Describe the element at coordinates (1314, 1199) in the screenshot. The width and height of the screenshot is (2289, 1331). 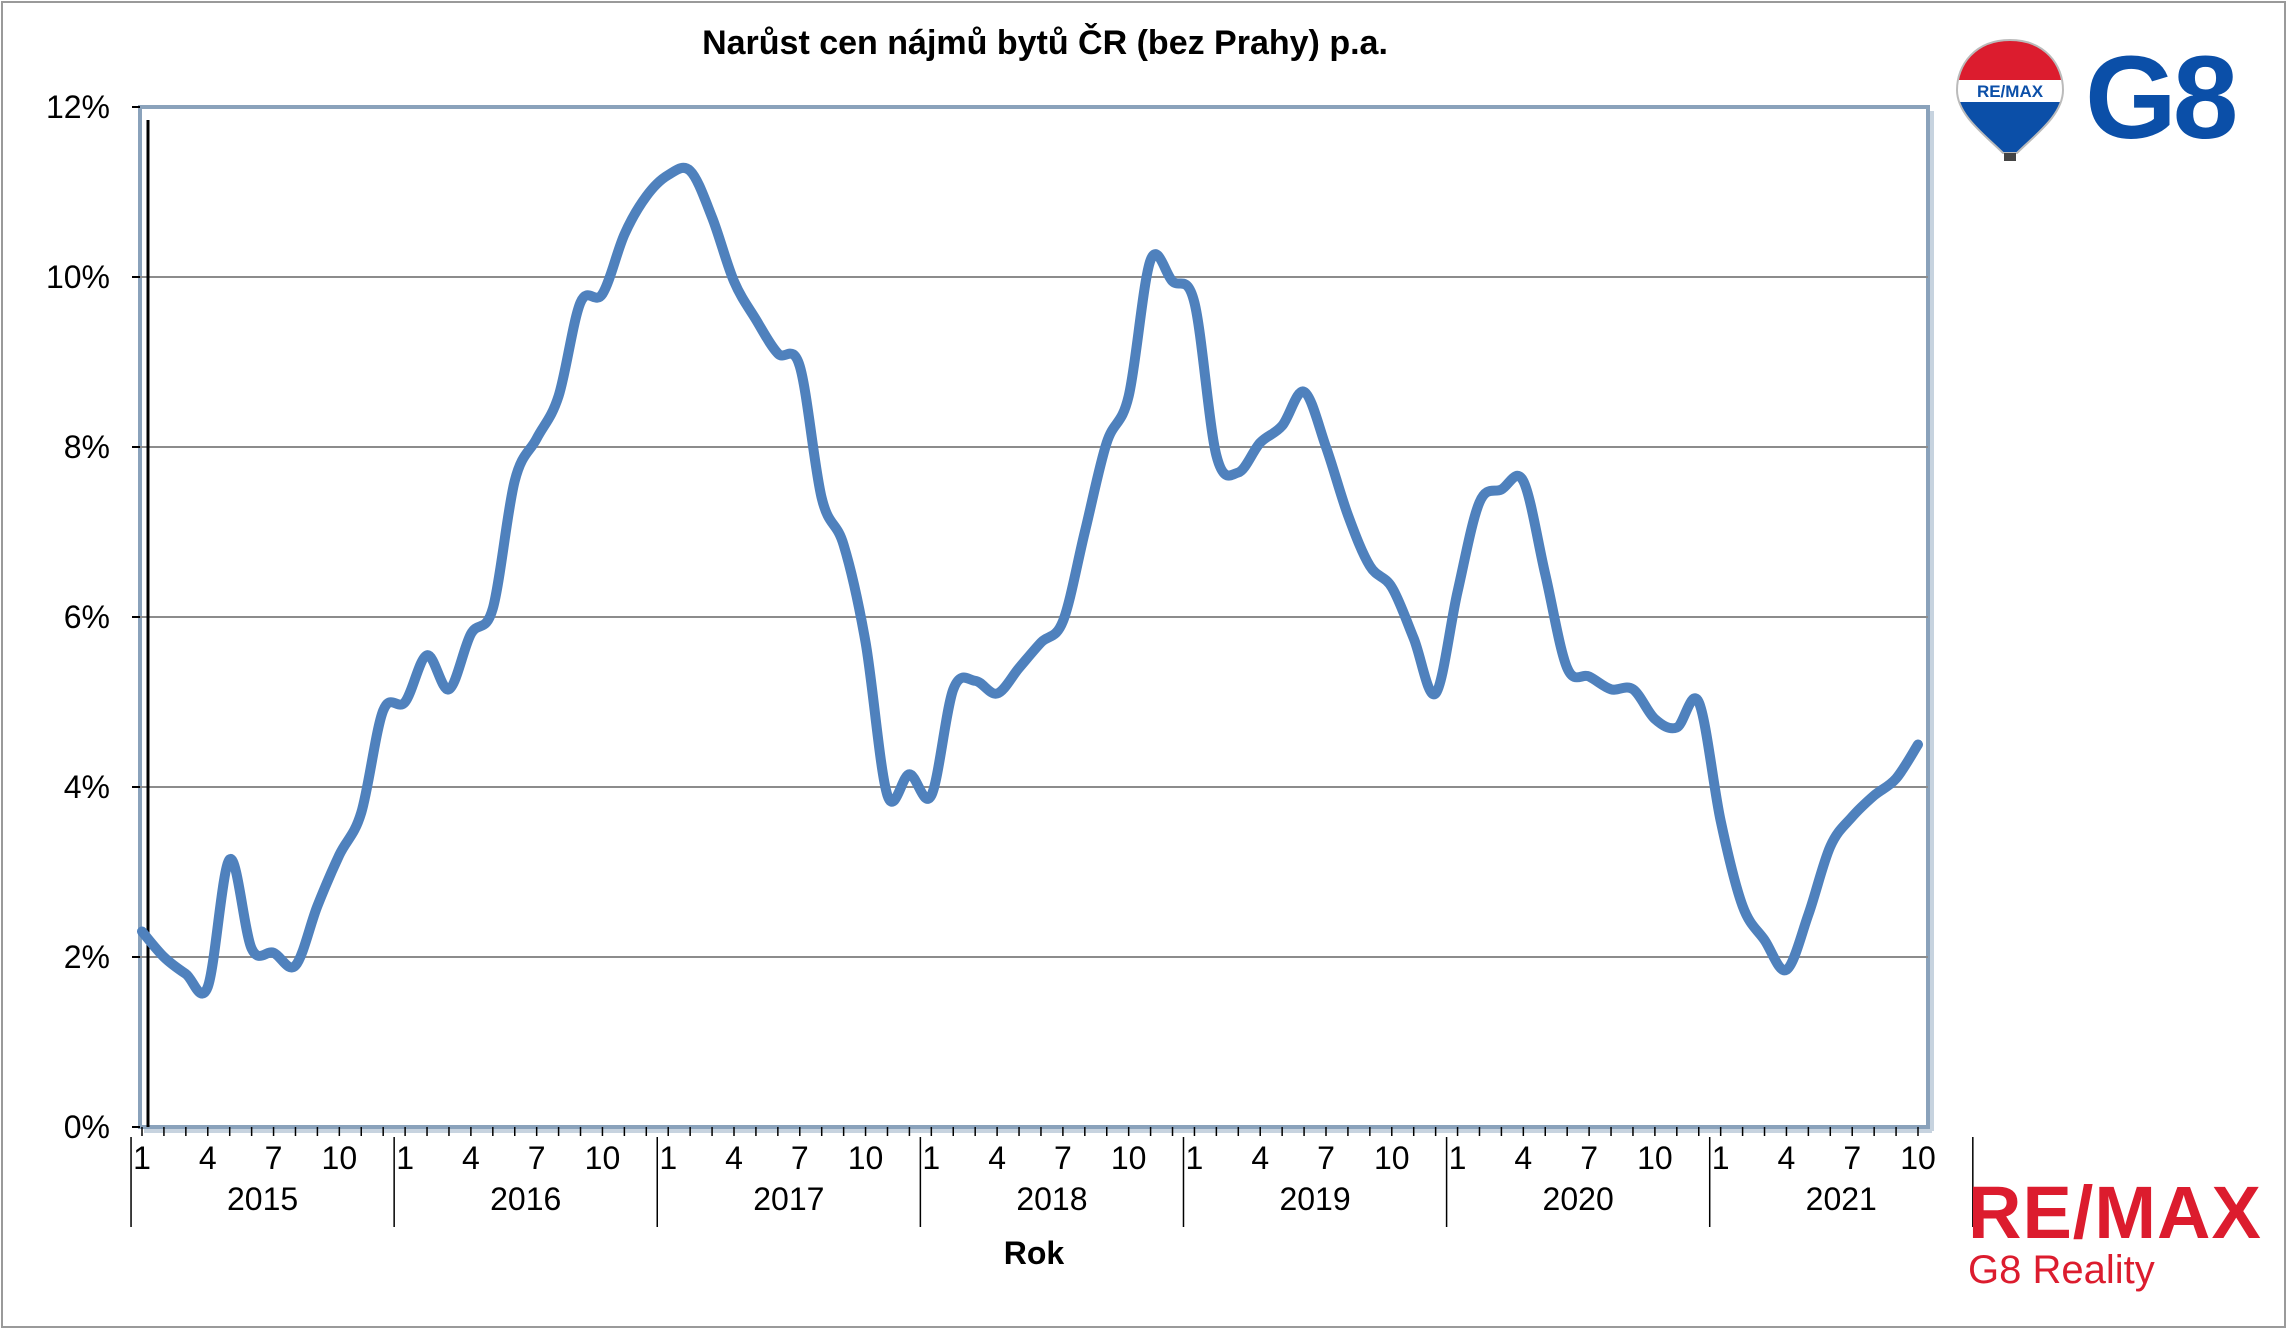
I see `year-label: 2019` at that location.